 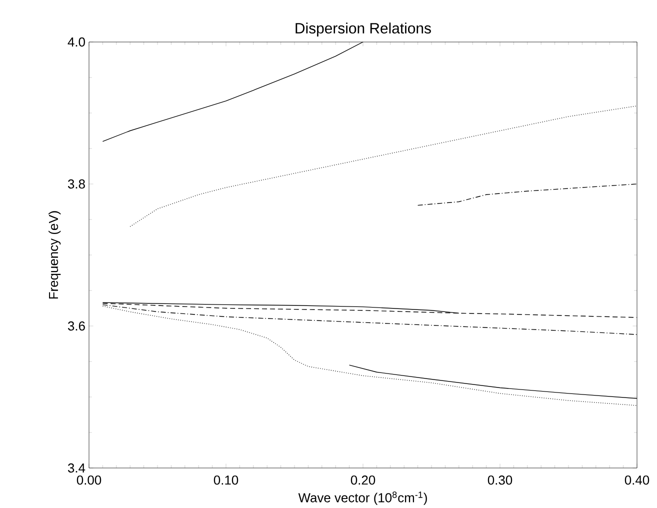 What do you see at coordinates (77, 467) in the screenshot?
I see `y-tick-label: 3.4` at bounding box center [77, 467].